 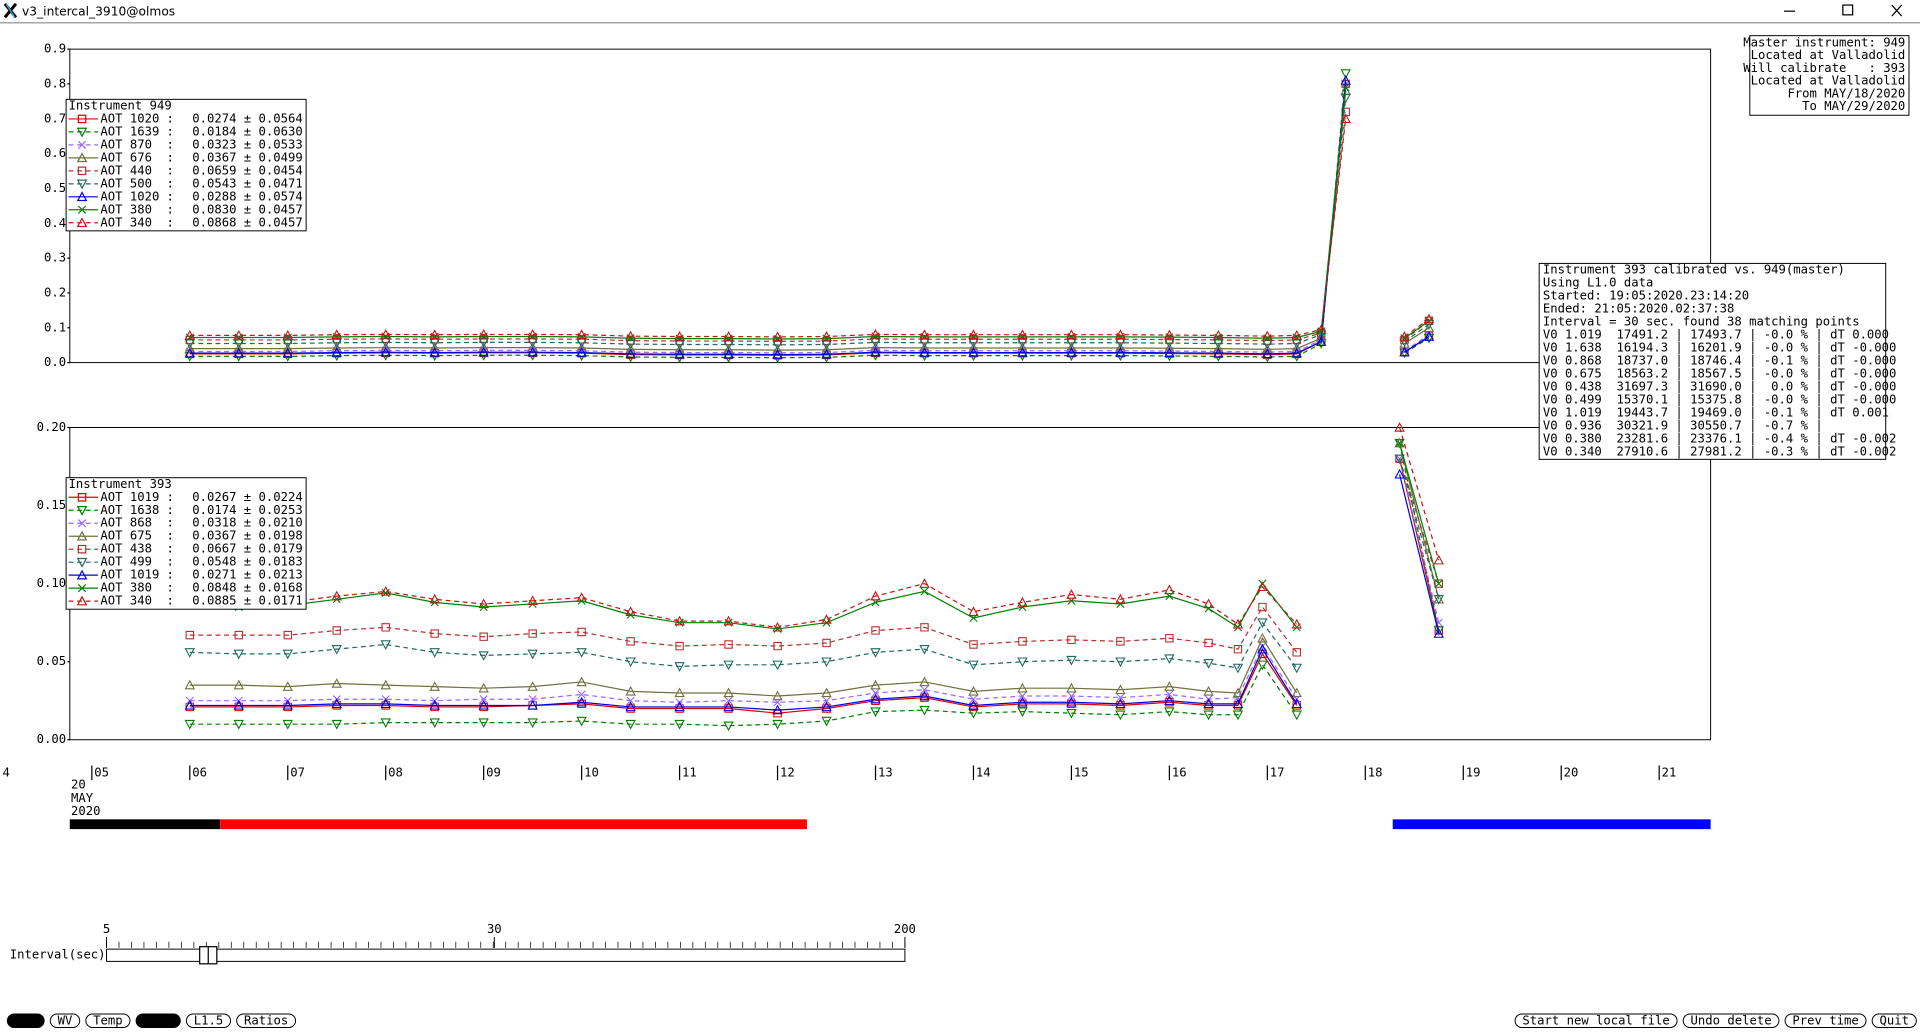 I want to click on button-label: L1.5, so click(x=208, y=1020).